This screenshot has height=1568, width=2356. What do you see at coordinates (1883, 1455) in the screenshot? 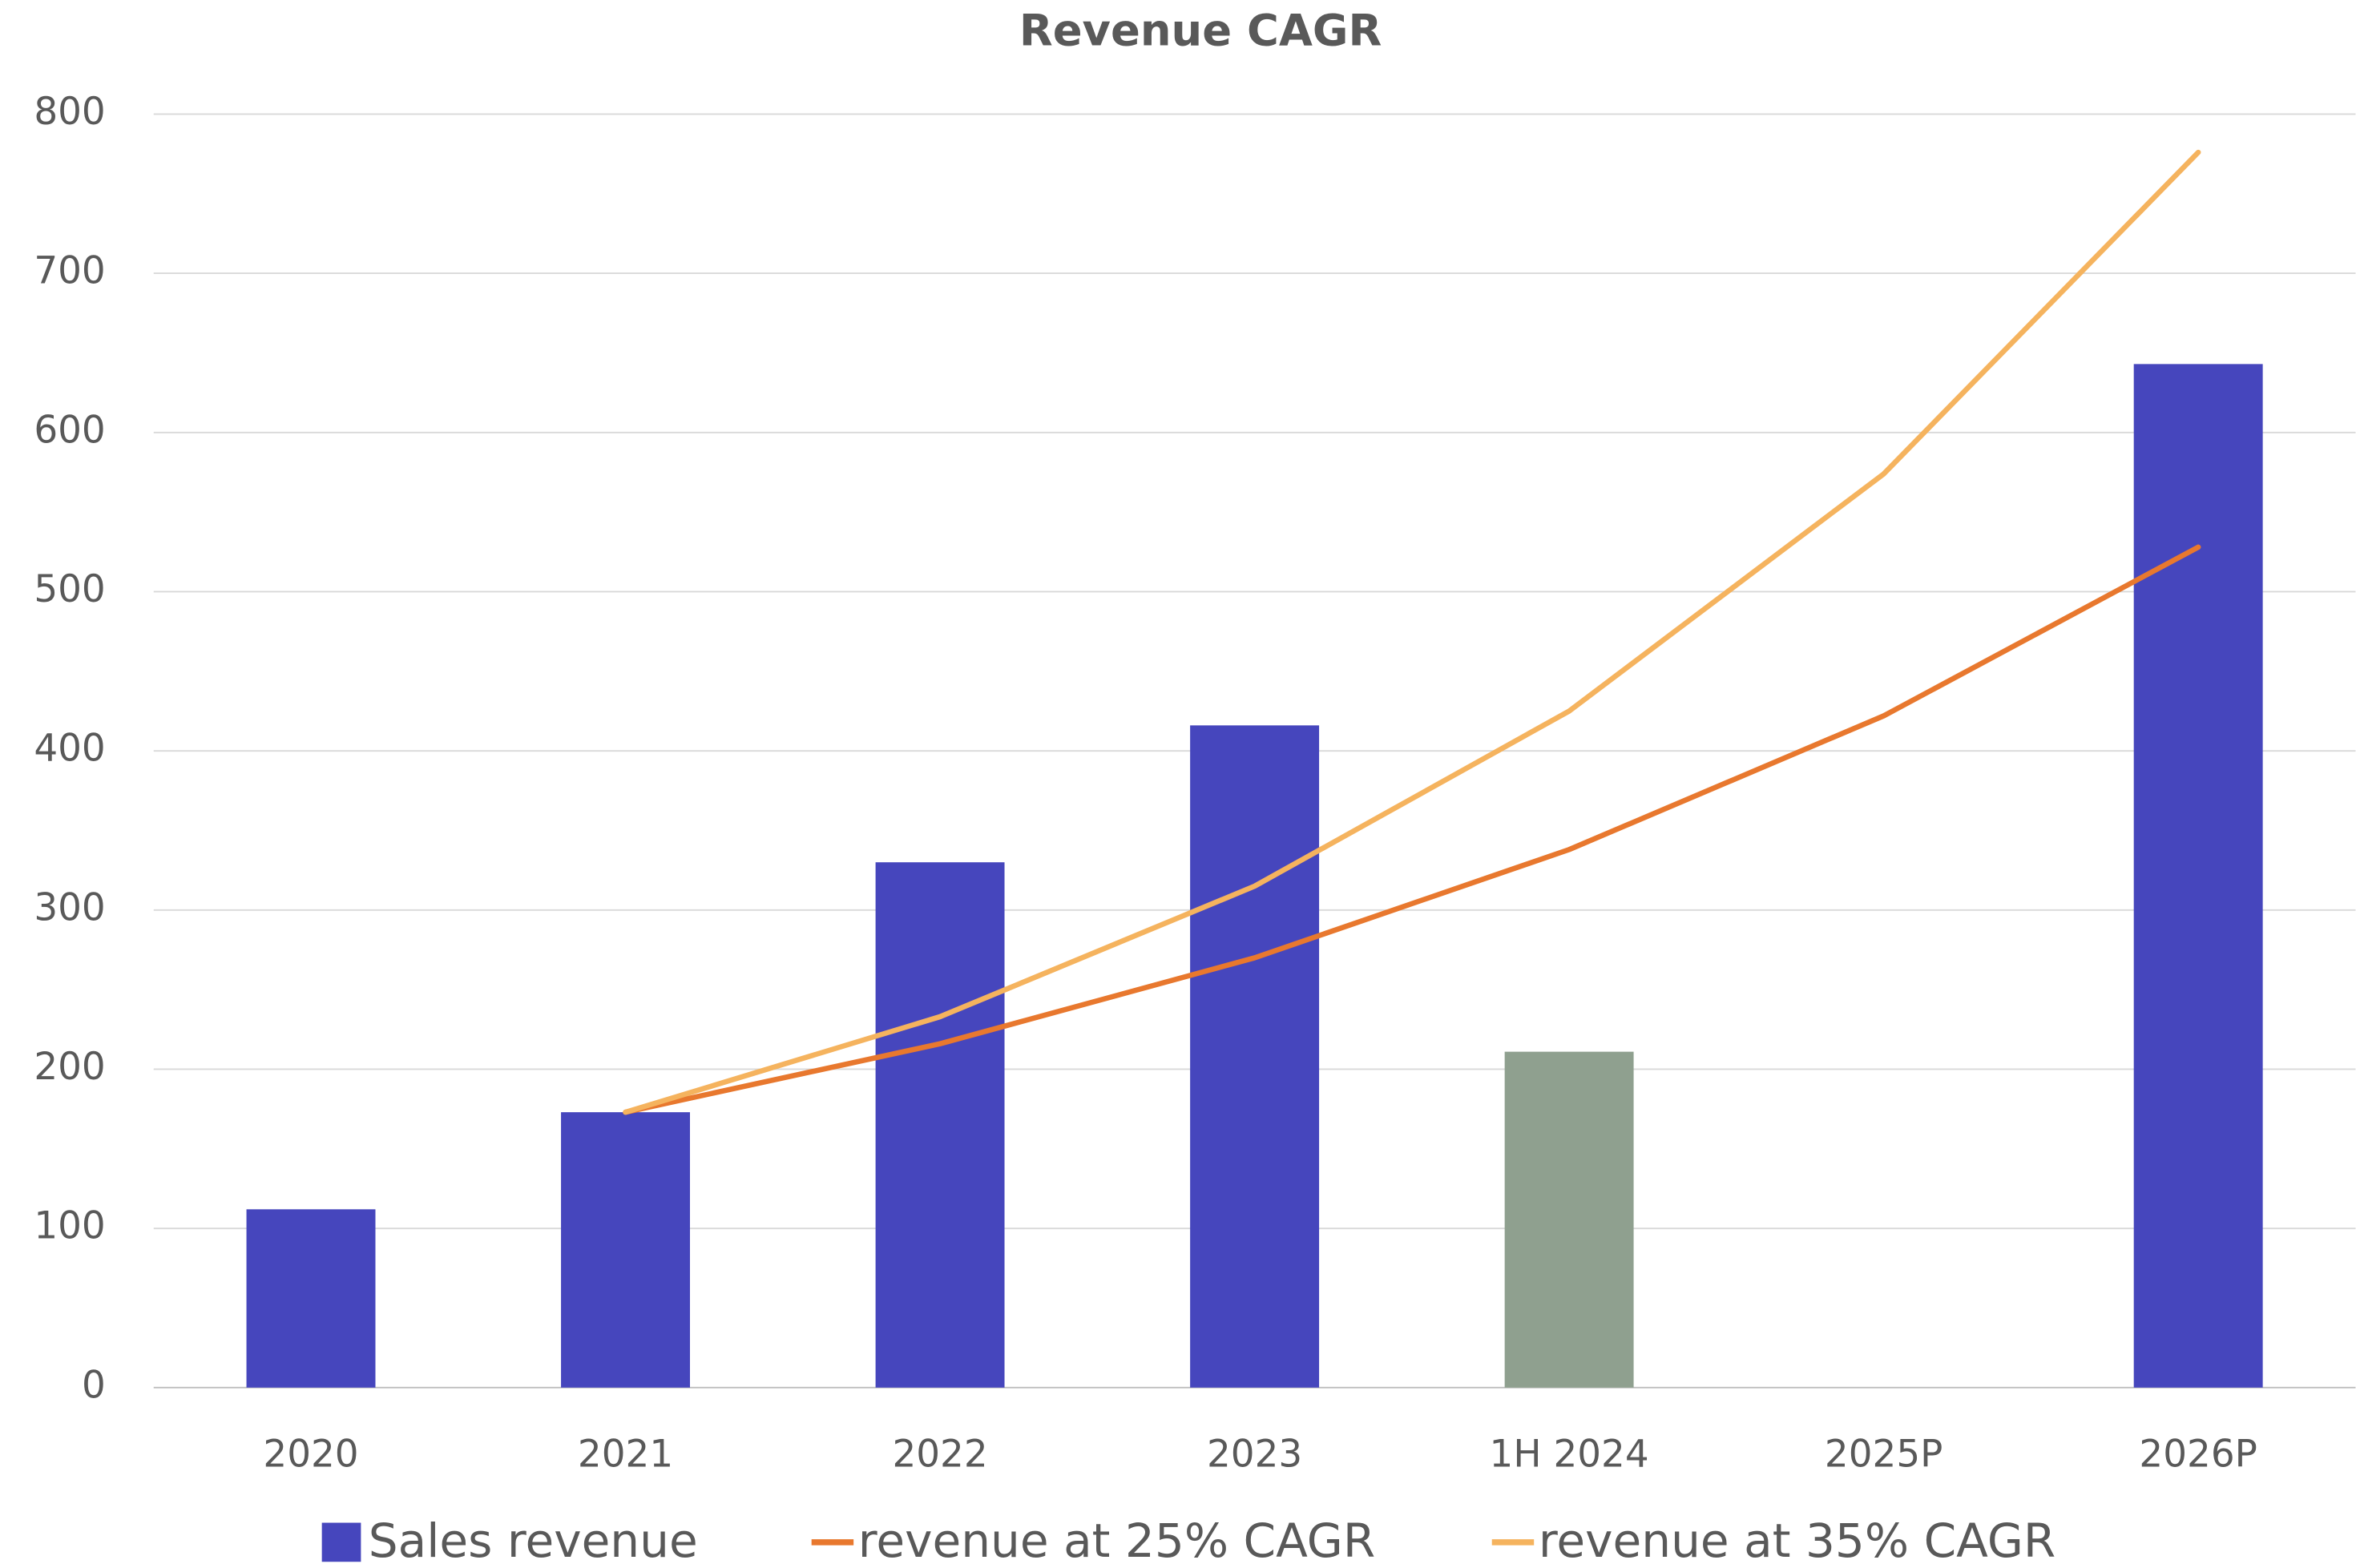
I see `x-tick-label: 2025P` at bounding box center [1883, 1455].